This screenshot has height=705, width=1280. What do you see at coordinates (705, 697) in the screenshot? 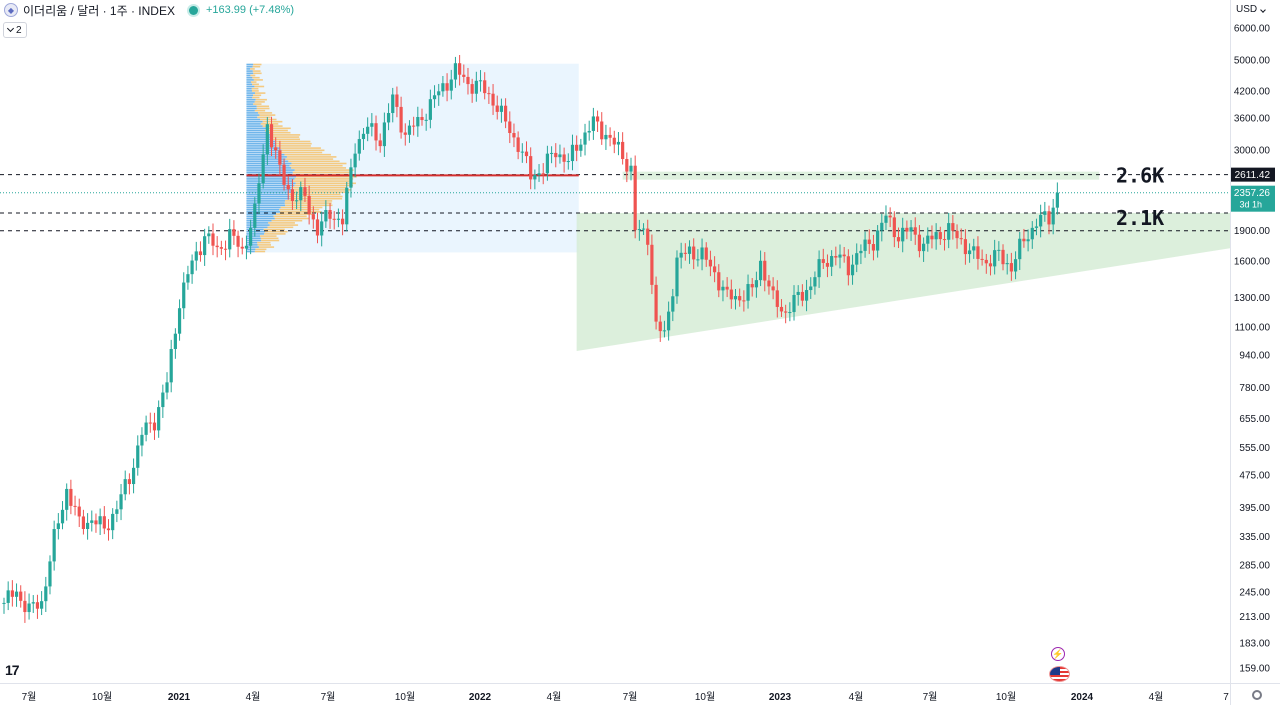
I see `time-axis-tick: 10월` at bounding box center [705, 697].